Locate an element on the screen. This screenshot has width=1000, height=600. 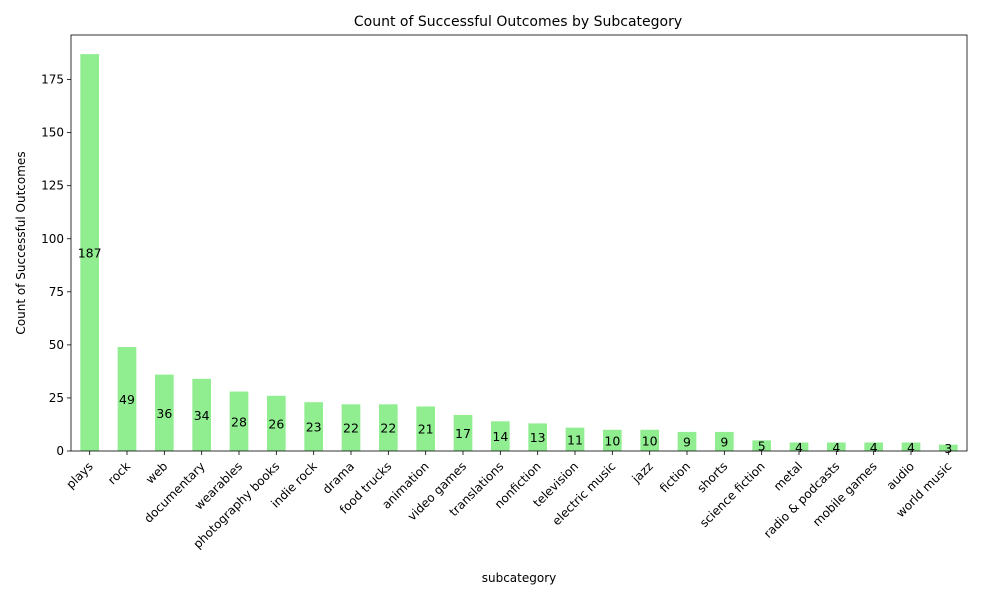
y-tick-label: 100 is located at coordinates (52, 239).